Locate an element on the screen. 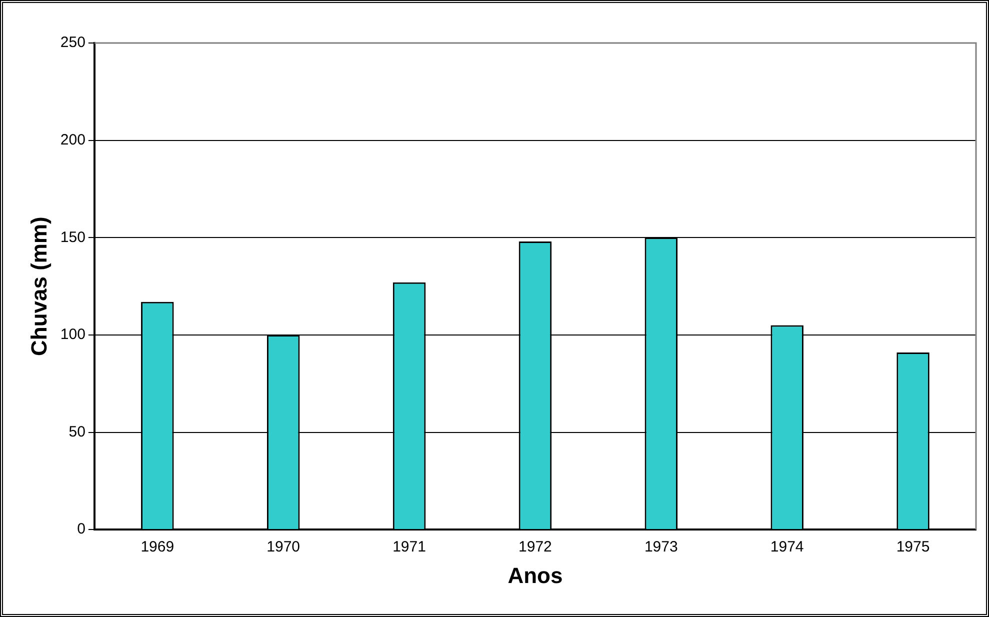 The height and width of the screenshot is (617, 989). y-axis-title: Chuvas (mm) is located at coordinates (39, 286).